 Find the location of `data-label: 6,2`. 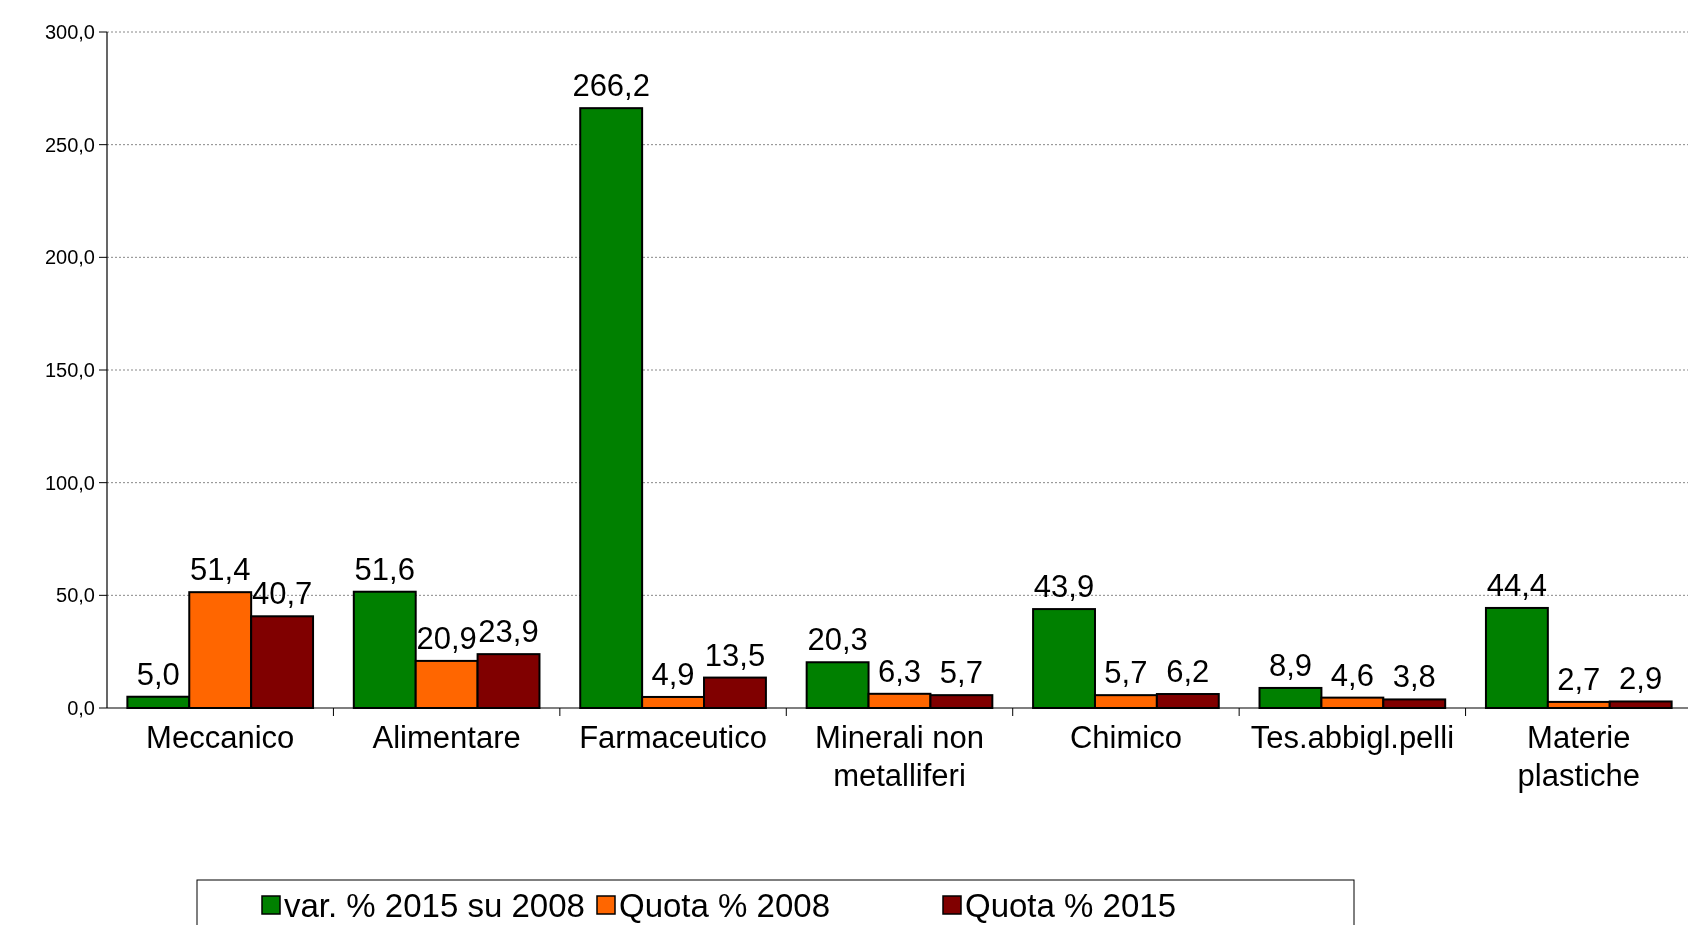

data-label: 6,2 is located at coordinates (1188, 672).